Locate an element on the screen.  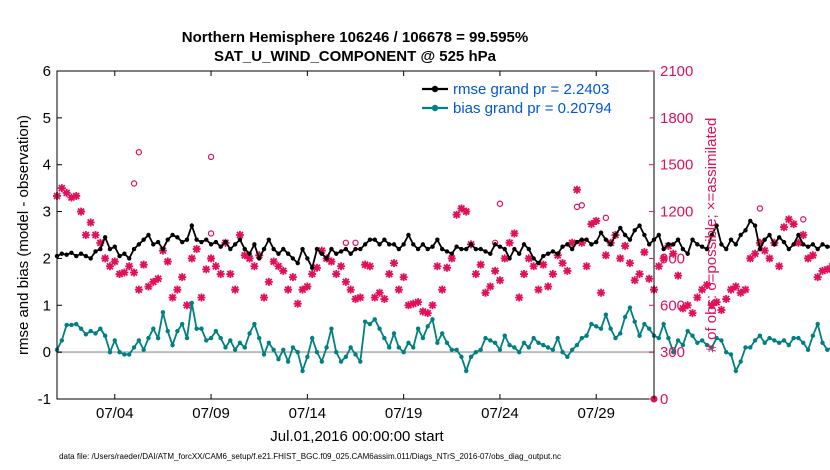
legend-rmse-label: rmse grand pr = 2.2403 is located at coordinates (531, 89).